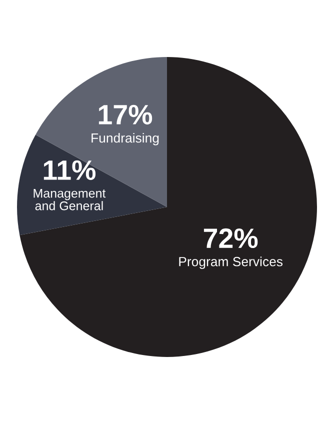  Describe the element at coordinates (92, 185) in the screenshot. I see `pie-slice` at that location.